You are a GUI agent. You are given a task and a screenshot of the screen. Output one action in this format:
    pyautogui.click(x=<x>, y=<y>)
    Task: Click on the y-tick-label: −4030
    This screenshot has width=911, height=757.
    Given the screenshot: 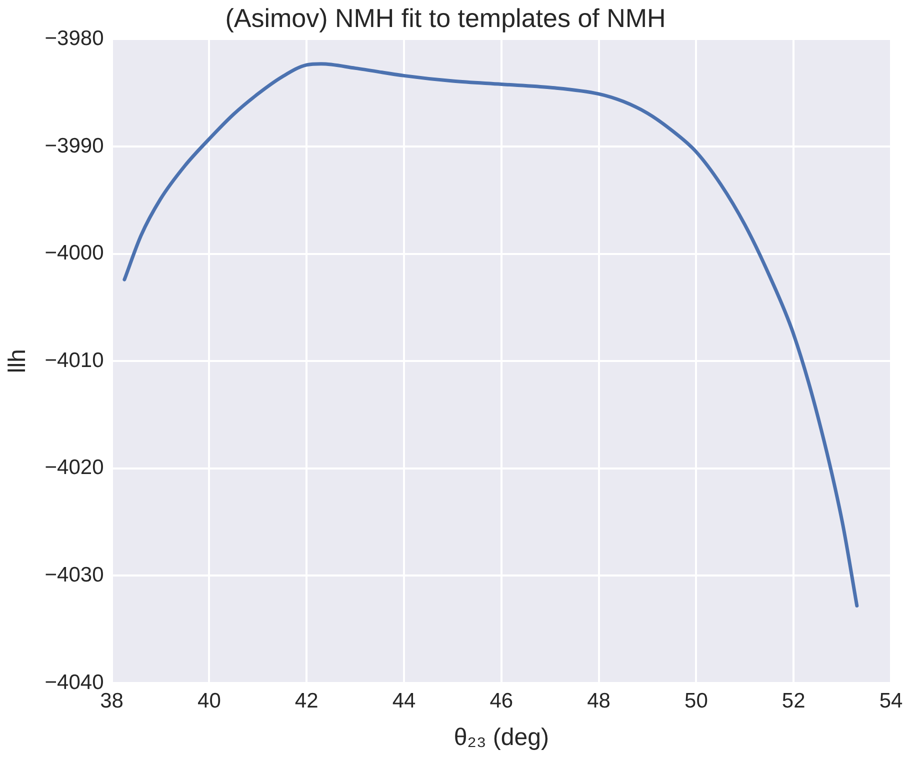 What is the action you would take?
    pyautogui.click(x=74, y=574)
    